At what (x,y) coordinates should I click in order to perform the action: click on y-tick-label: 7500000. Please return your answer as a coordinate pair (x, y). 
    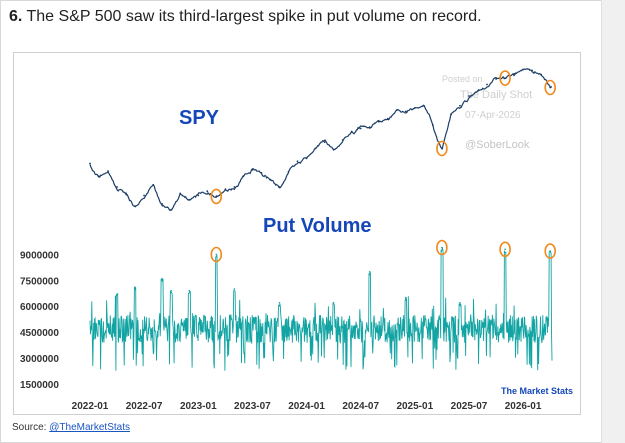
    Looking at the image, I should click on (39, 281).